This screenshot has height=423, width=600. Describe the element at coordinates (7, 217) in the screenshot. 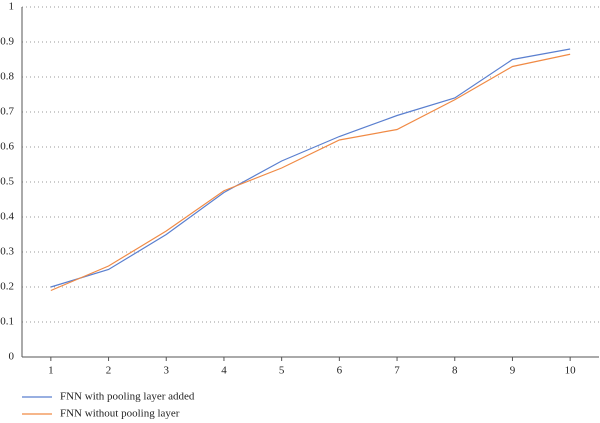

I see `y-tick-label: 0.4` at that location.